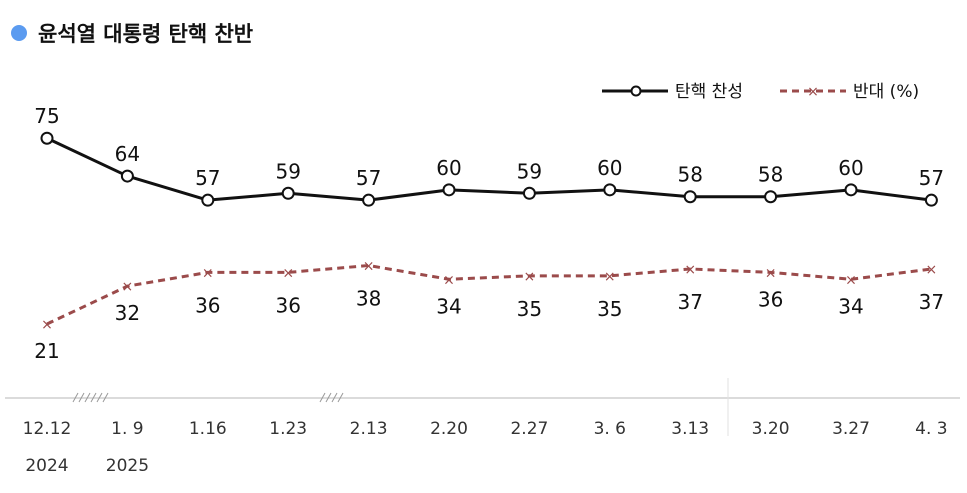 The width and height of the screenshot is (967, 493). Describe the element at coordinates (851, 429) in the screenshot. I see `x-tick-label: 3.27` at that location.